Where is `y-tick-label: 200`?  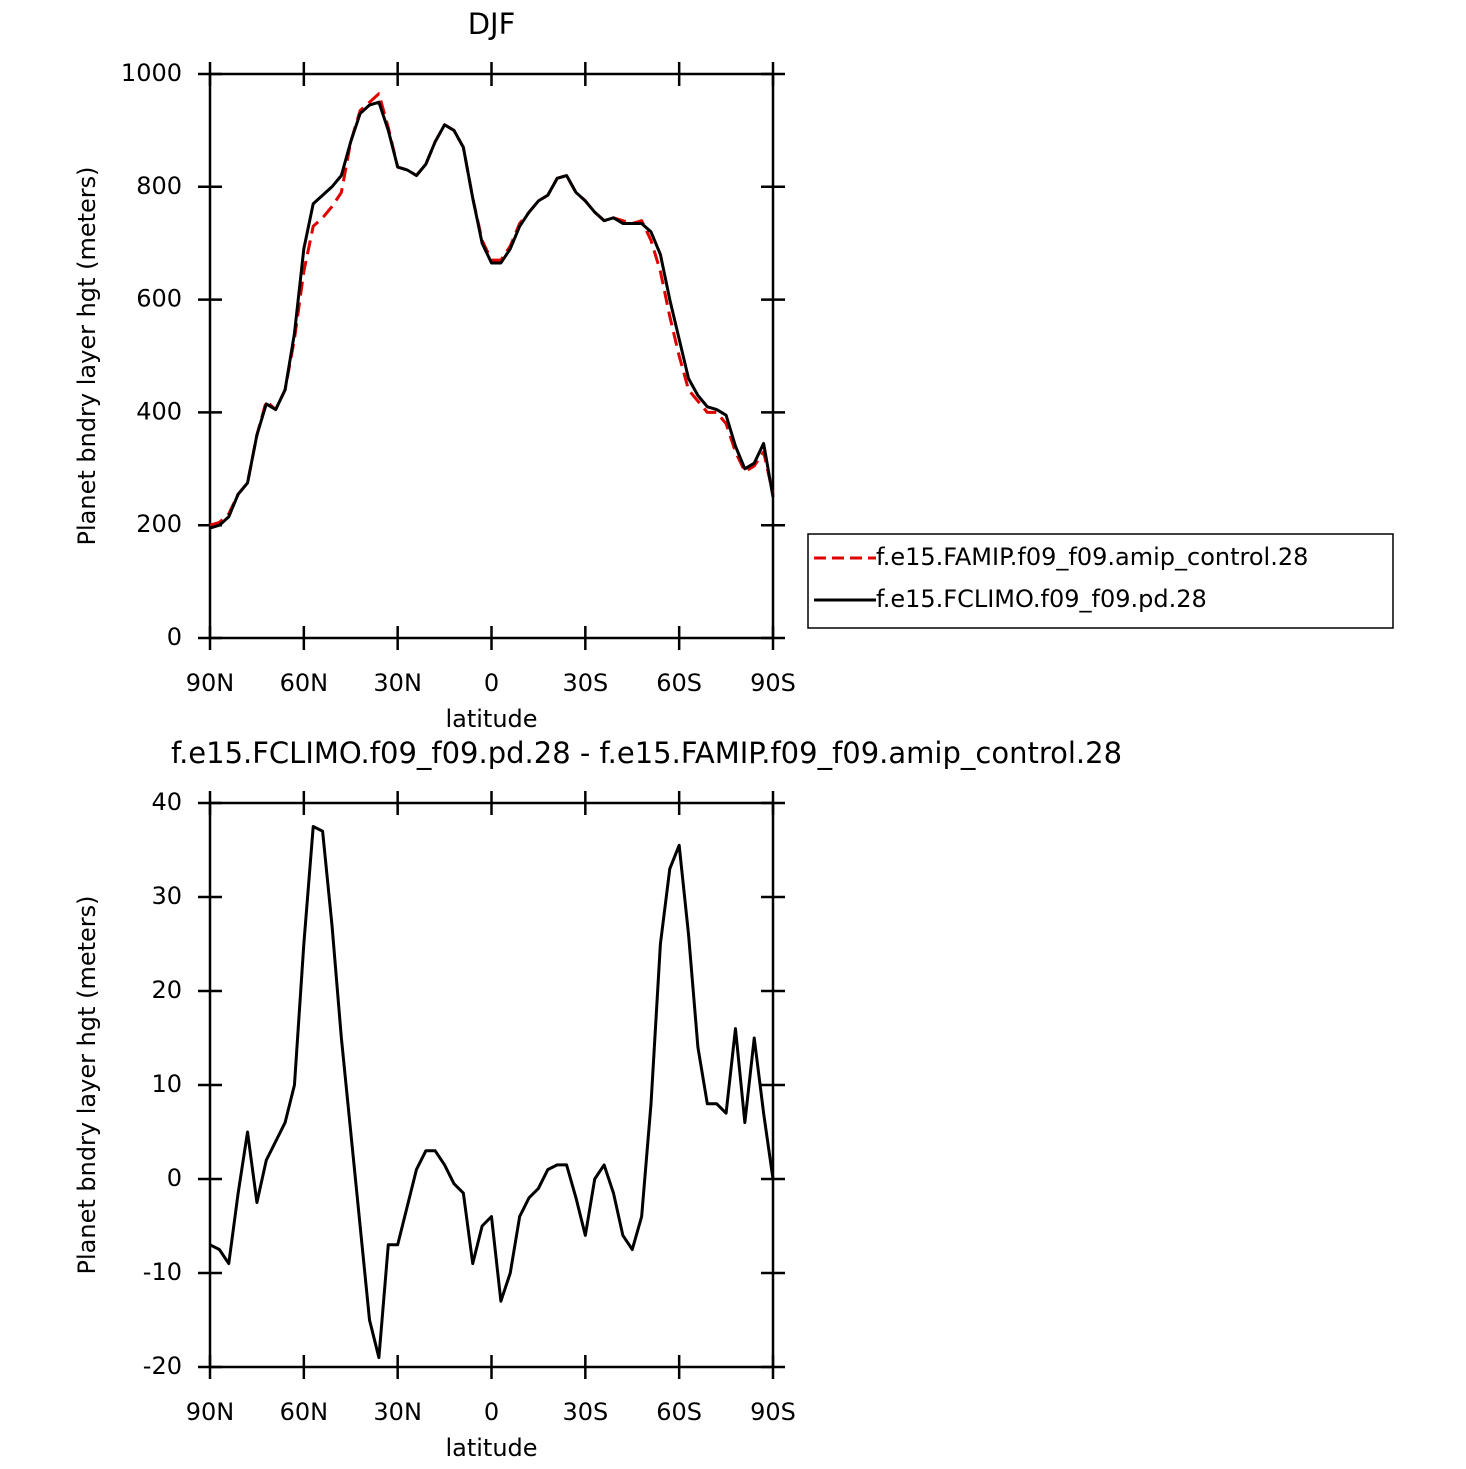 y-tick-label: 200 is located at coordinates (159, 524).